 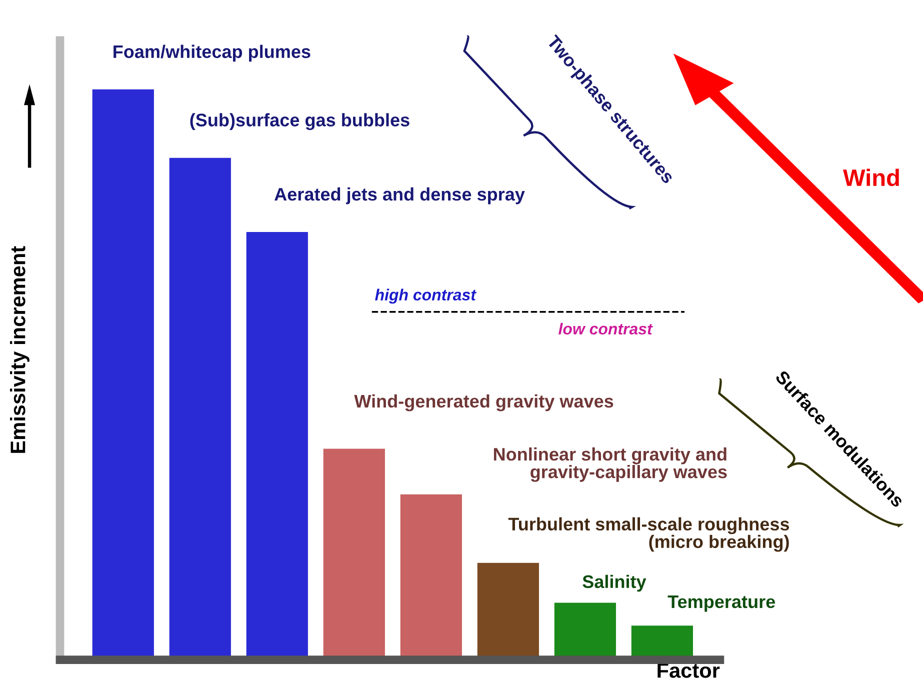 What do you see at coordinates (610, 464) in the screenshot?
I see `annotation: Nonlinear short gravity and gravity-capillary waves` at bounding box center [610, 464].